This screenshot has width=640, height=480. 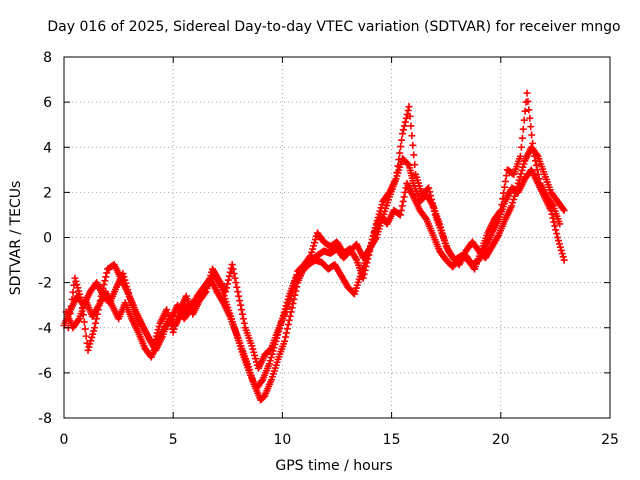 What do you see at coordinates (45, 238) in the screenshot?
I see `y-tick-labels: -8 -6 -4 -2 0 2 4 6 8` at bounding box center [45, 238].